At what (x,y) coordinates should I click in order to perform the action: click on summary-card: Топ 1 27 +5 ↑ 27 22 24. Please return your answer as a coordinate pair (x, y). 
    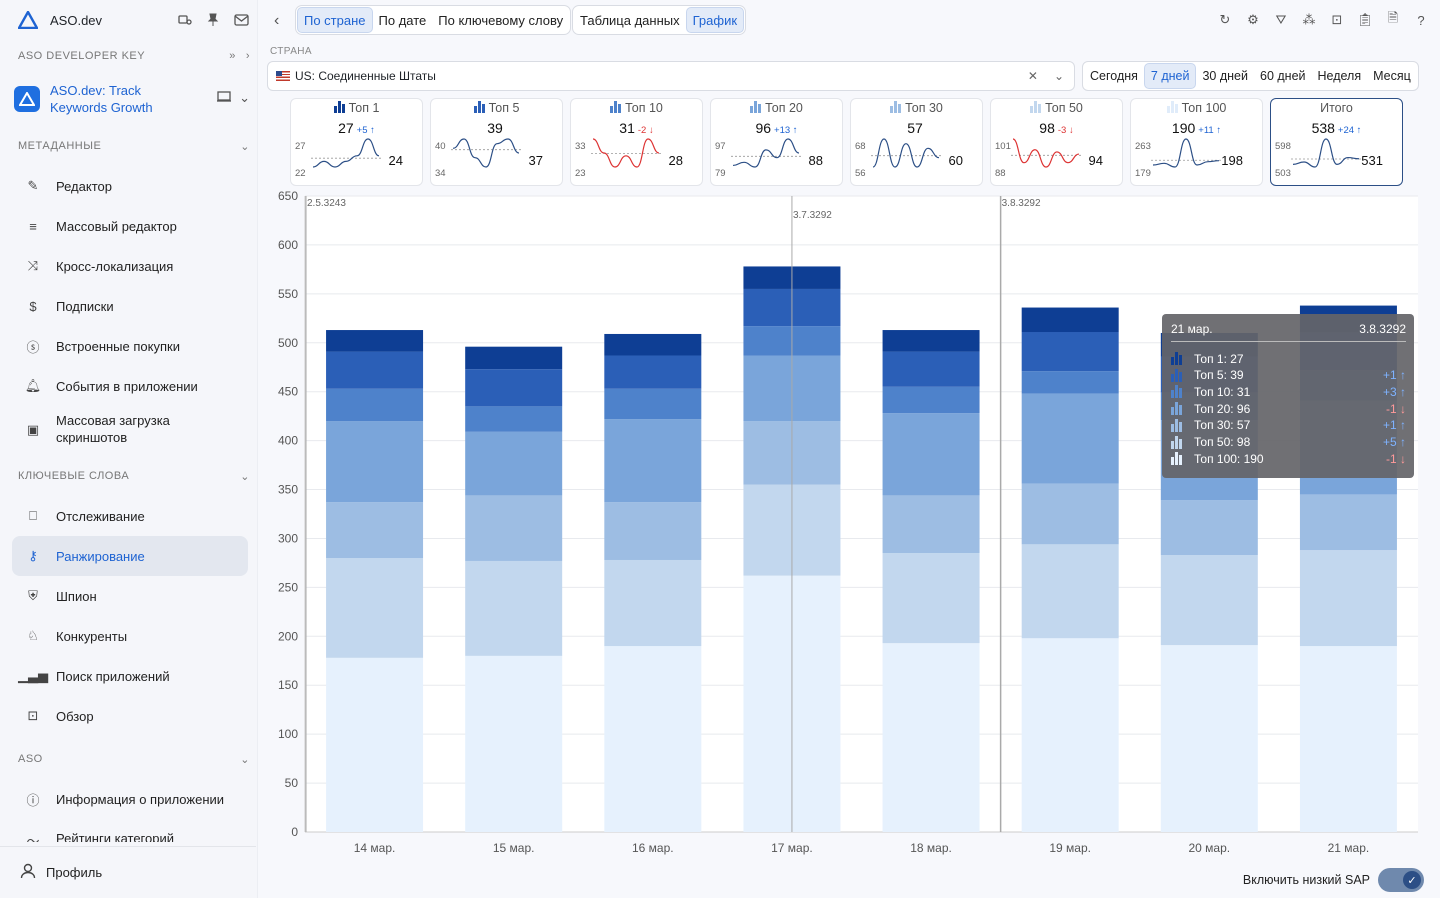
    Looking at the image, I should click on (356, 142).